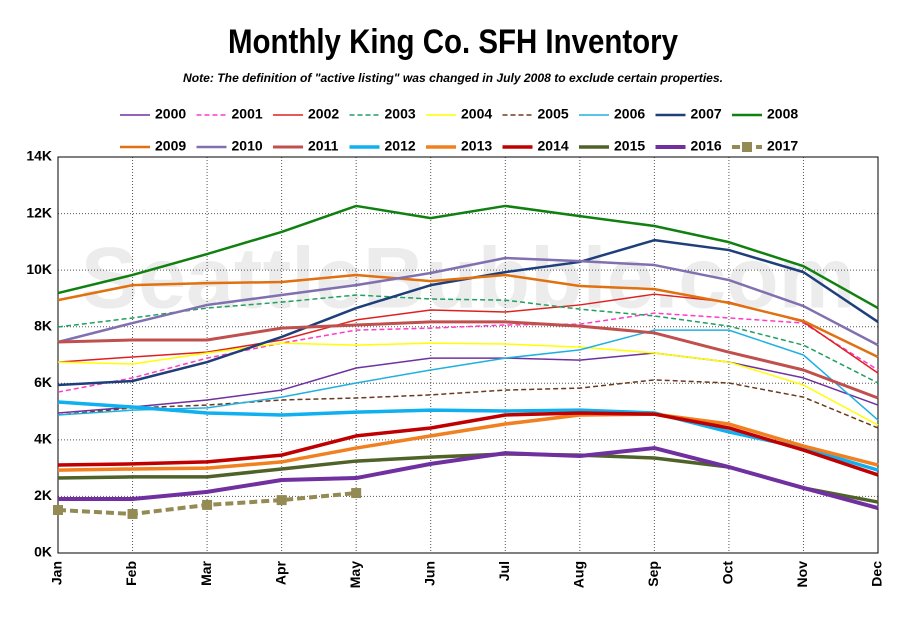 This screenshot has height=618, width=907. I want to click on x-tick-label: Jun, so click(429, 573).